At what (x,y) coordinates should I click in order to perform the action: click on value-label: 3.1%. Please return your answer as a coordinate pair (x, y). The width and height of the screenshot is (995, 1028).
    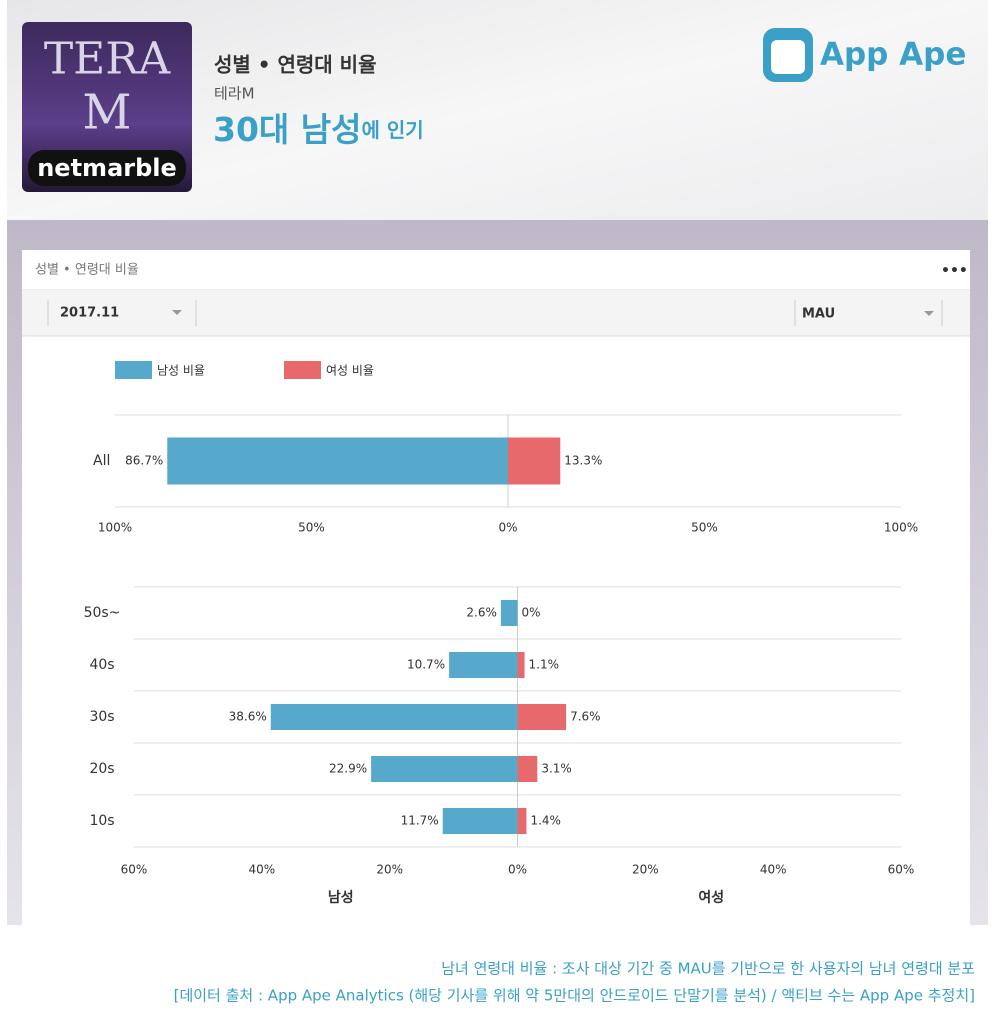
    Looking at the image, I should click on (556, 769).